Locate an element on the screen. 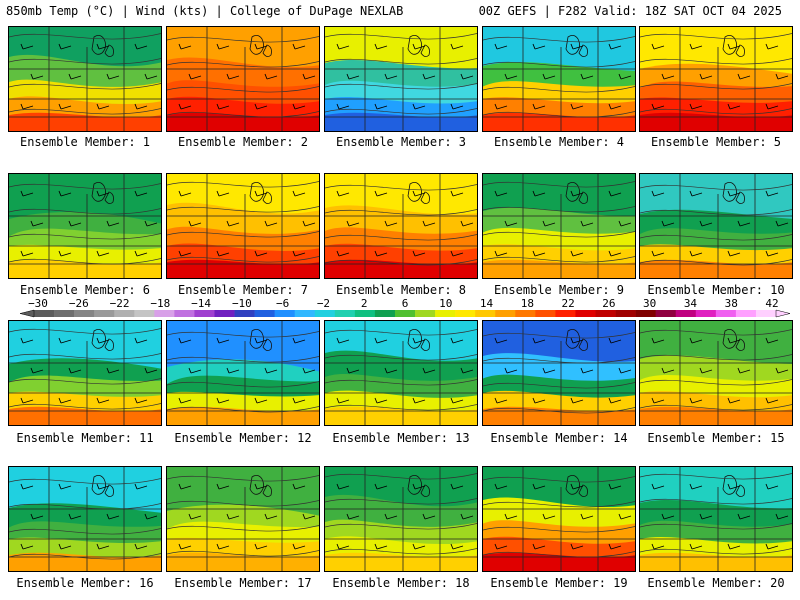  ensemble-member-caption: Ensemble Member: 9 is located at coordinates (559, 290).